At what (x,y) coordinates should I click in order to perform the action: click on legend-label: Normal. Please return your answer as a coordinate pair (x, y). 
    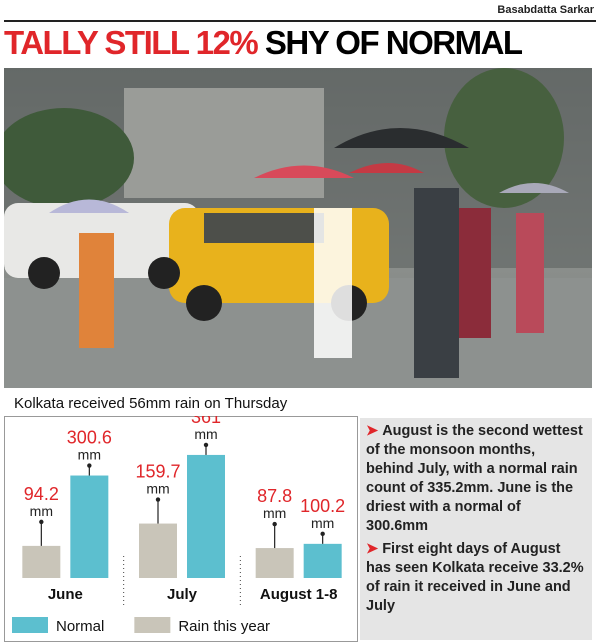
    Looking at the image, I should click on (80, 626).